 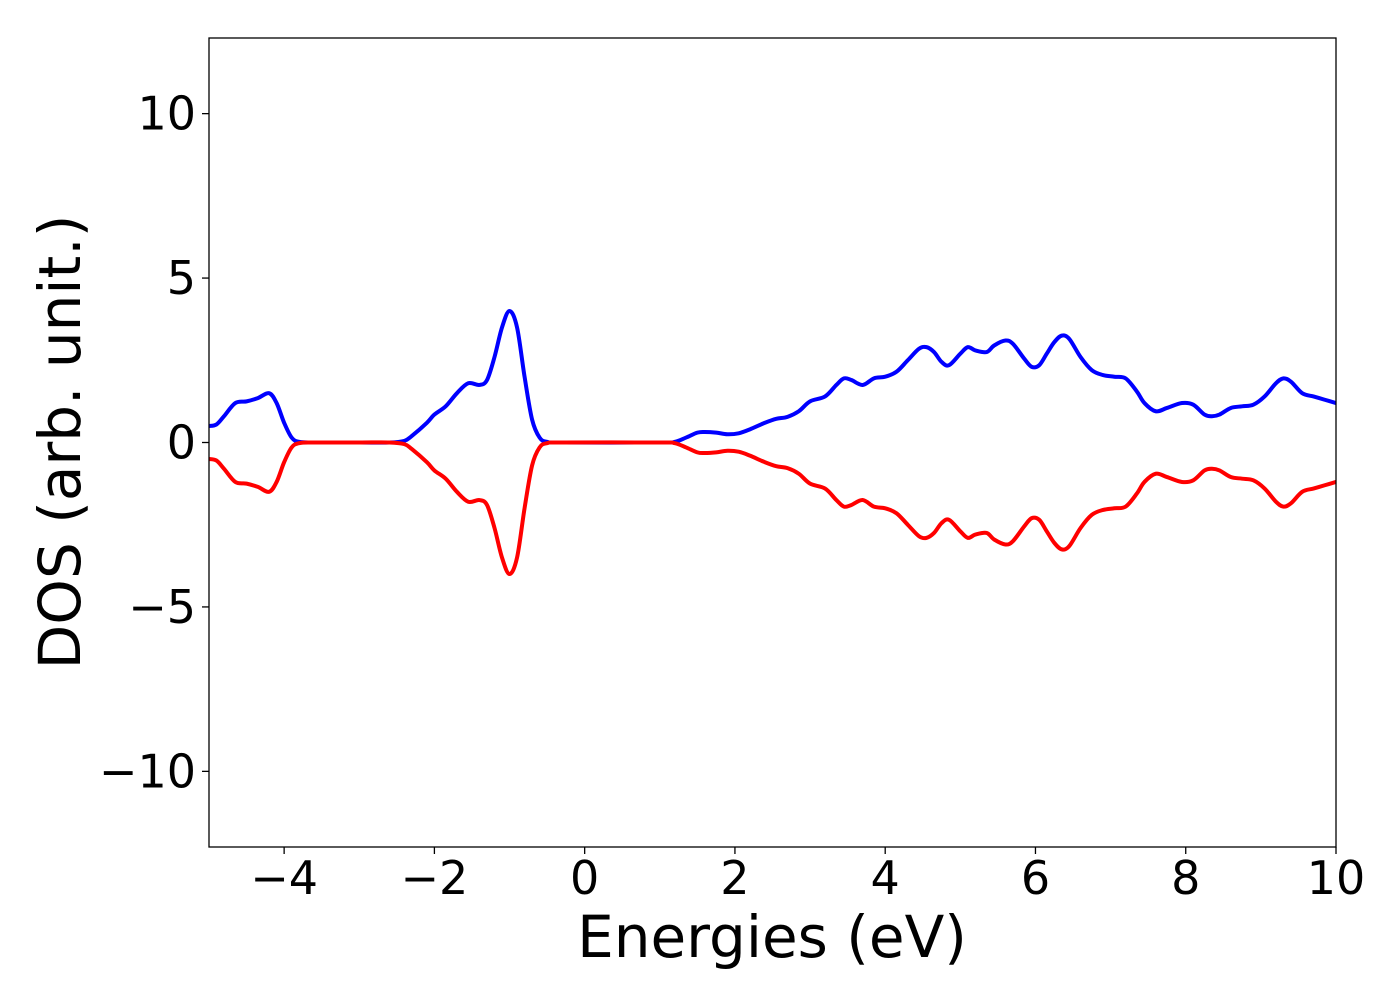 I want to click on x-tick-label: 4, so click(x=885, y=878).